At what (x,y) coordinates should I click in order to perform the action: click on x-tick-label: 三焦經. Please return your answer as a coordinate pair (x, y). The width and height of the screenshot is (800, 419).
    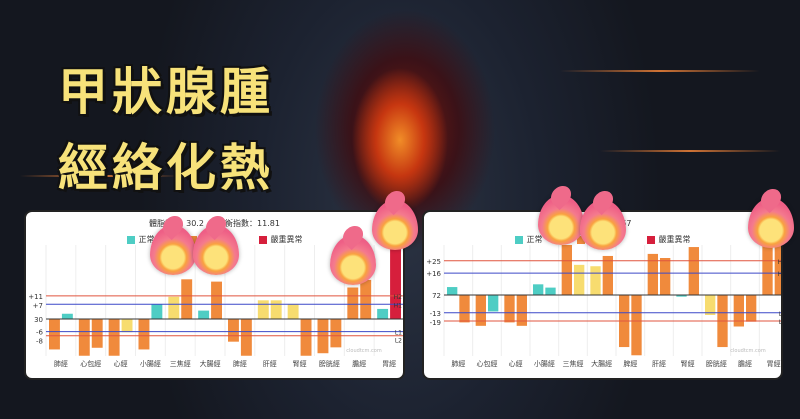
    Looking at the image, I should click on (180, 363).